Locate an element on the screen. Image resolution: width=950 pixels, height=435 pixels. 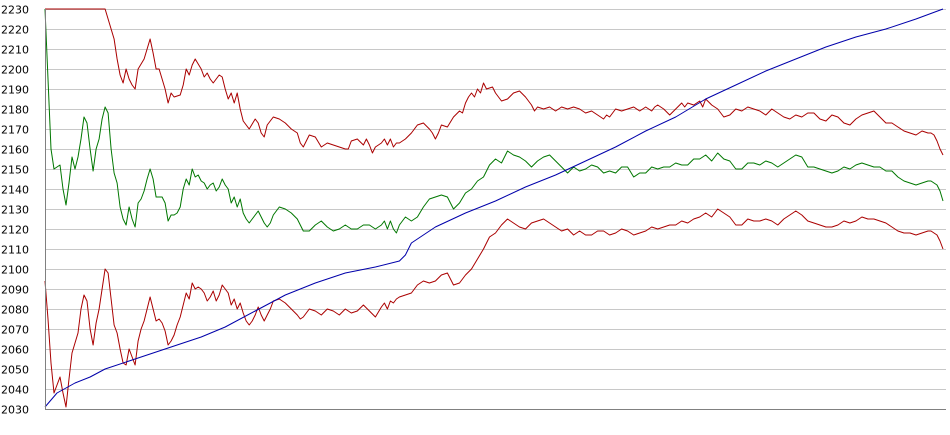
y-tick-label-2070: 2070 is located at coordinates (15, 330).